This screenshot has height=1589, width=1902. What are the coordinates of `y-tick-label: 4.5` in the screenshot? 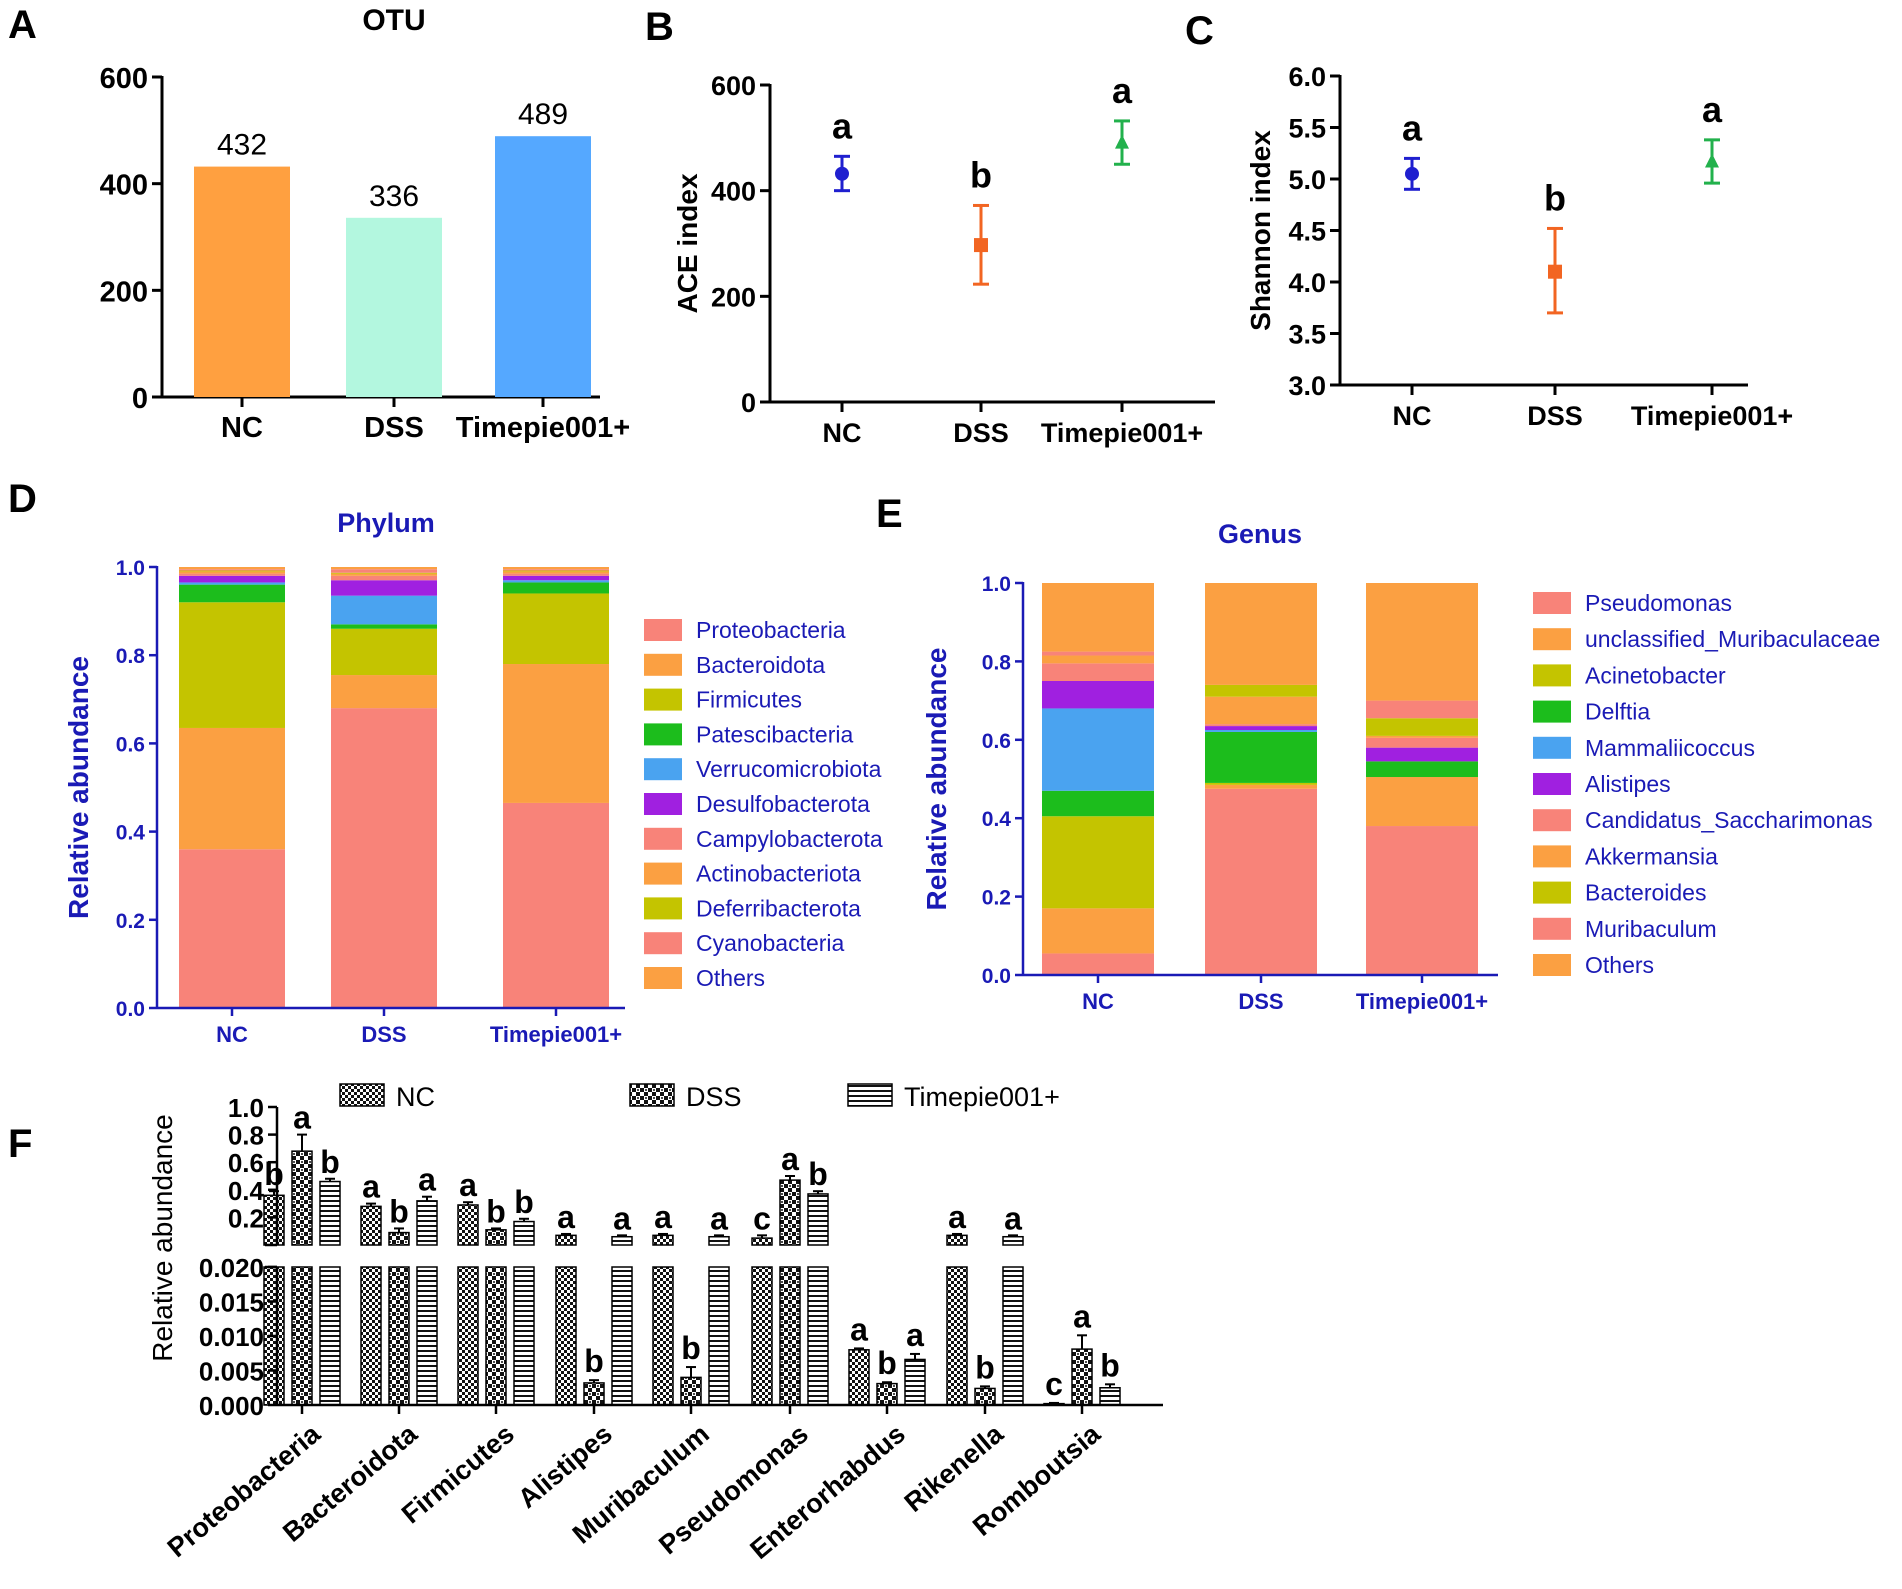 It's located at (1307, 232).